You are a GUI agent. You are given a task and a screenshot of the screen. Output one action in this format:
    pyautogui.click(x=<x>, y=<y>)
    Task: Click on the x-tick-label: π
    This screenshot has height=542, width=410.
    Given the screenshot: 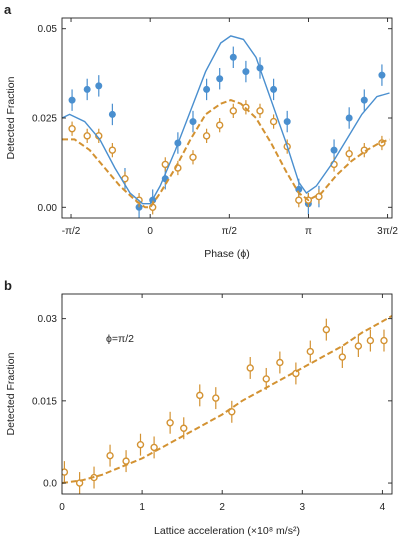 What is the action you would take?
    pyautogui.click(x=308, y=231)
    